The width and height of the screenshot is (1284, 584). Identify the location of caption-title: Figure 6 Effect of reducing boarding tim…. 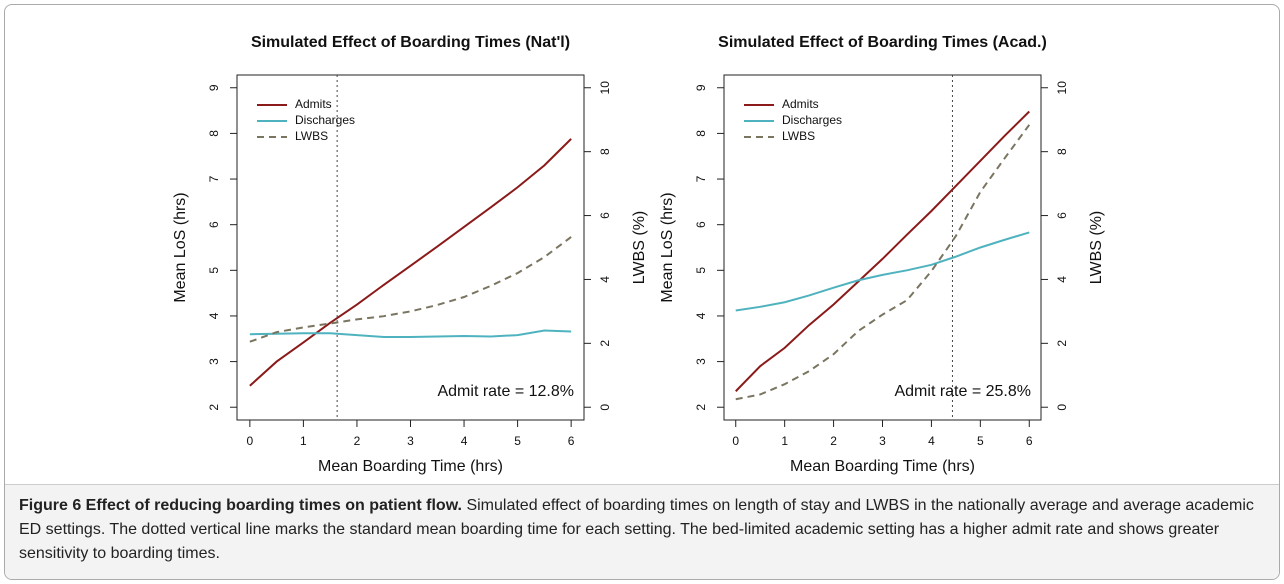
(240, 505).